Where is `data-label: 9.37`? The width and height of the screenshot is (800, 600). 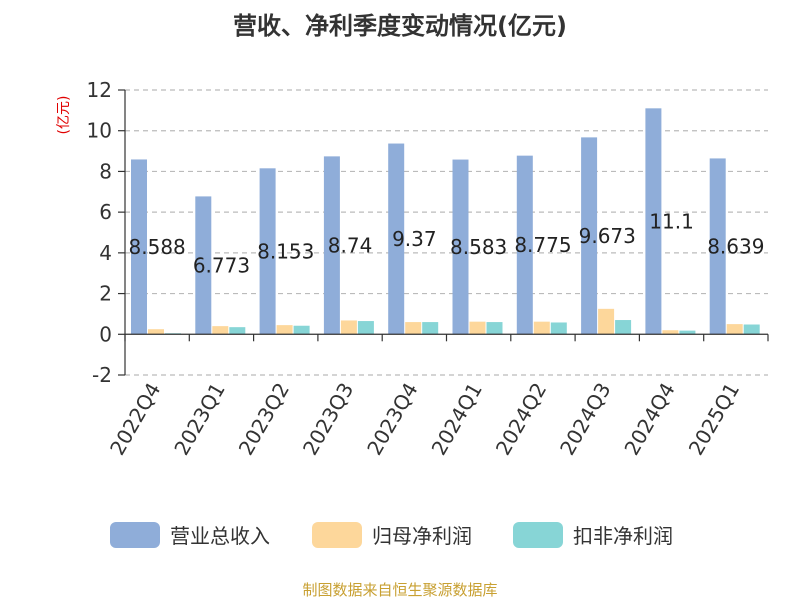
data-label: 9.37 is located at coordinates (414, 239).